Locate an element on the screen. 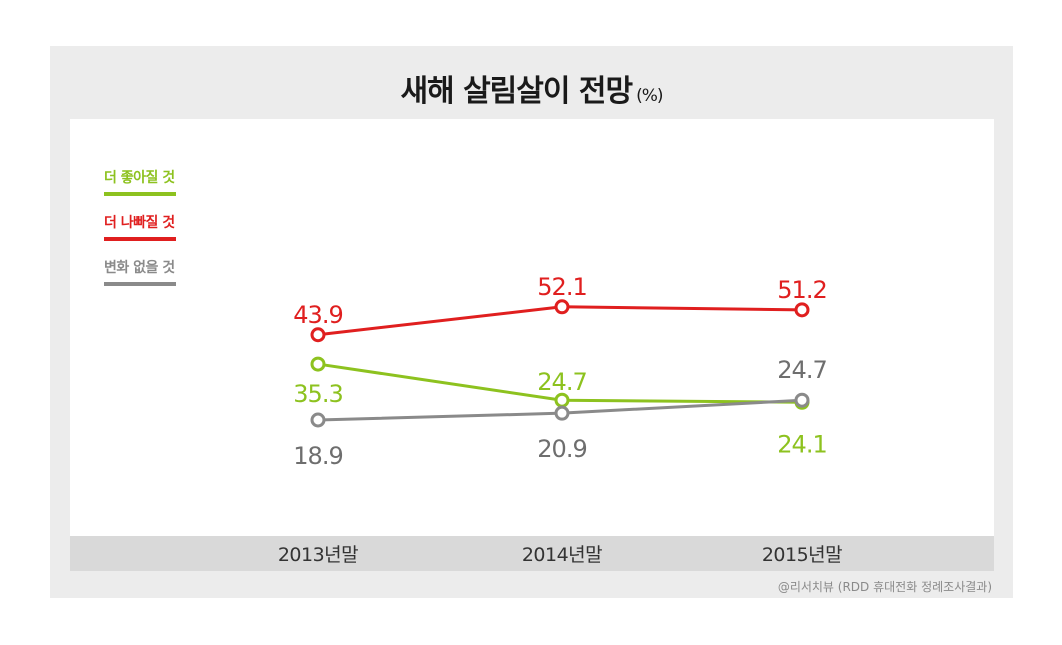  x-tick-label-2013: 2013년말 is located at coordinates (318, 555).